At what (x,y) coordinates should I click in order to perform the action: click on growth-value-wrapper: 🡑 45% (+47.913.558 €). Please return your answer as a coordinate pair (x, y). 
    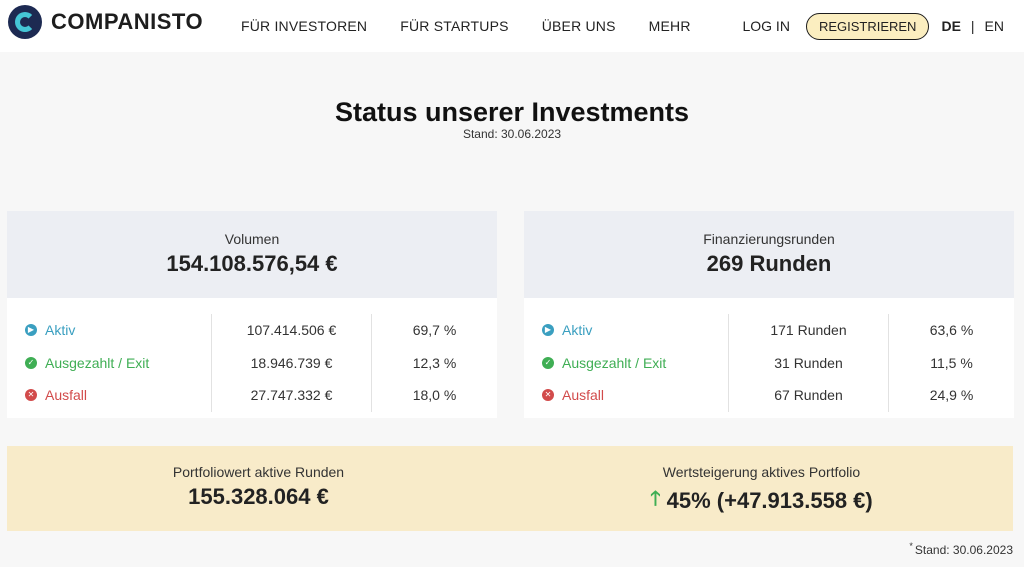
    Looking at the image, I should click on (761, 501).